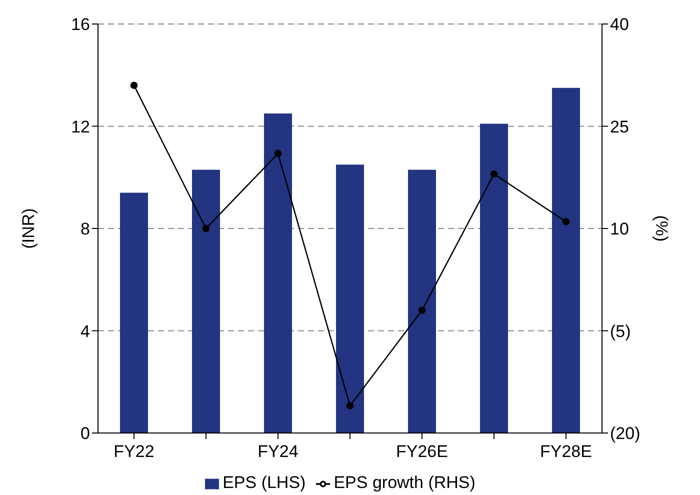 The width and height of the screenshot is (700, 495). I want to click on y2-tick-label: (20), so click(625, 434).